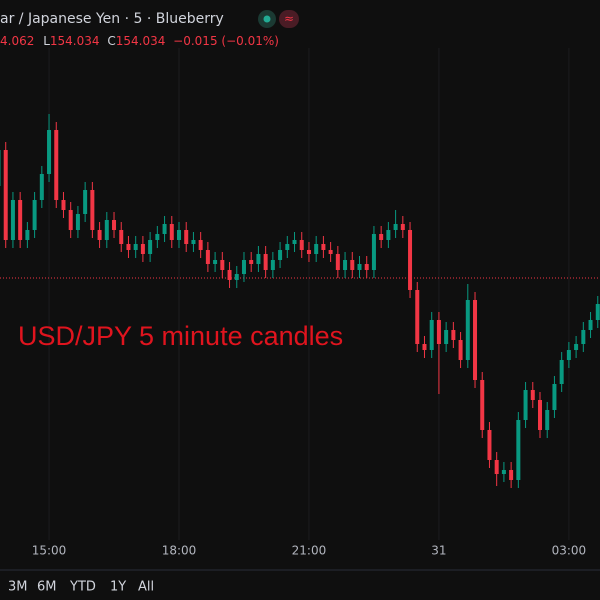 This screenshot has height=600, width=600. Describe the element at coordinates (47, 587) in the screenshot. I see `range-button: 6M` at that location.